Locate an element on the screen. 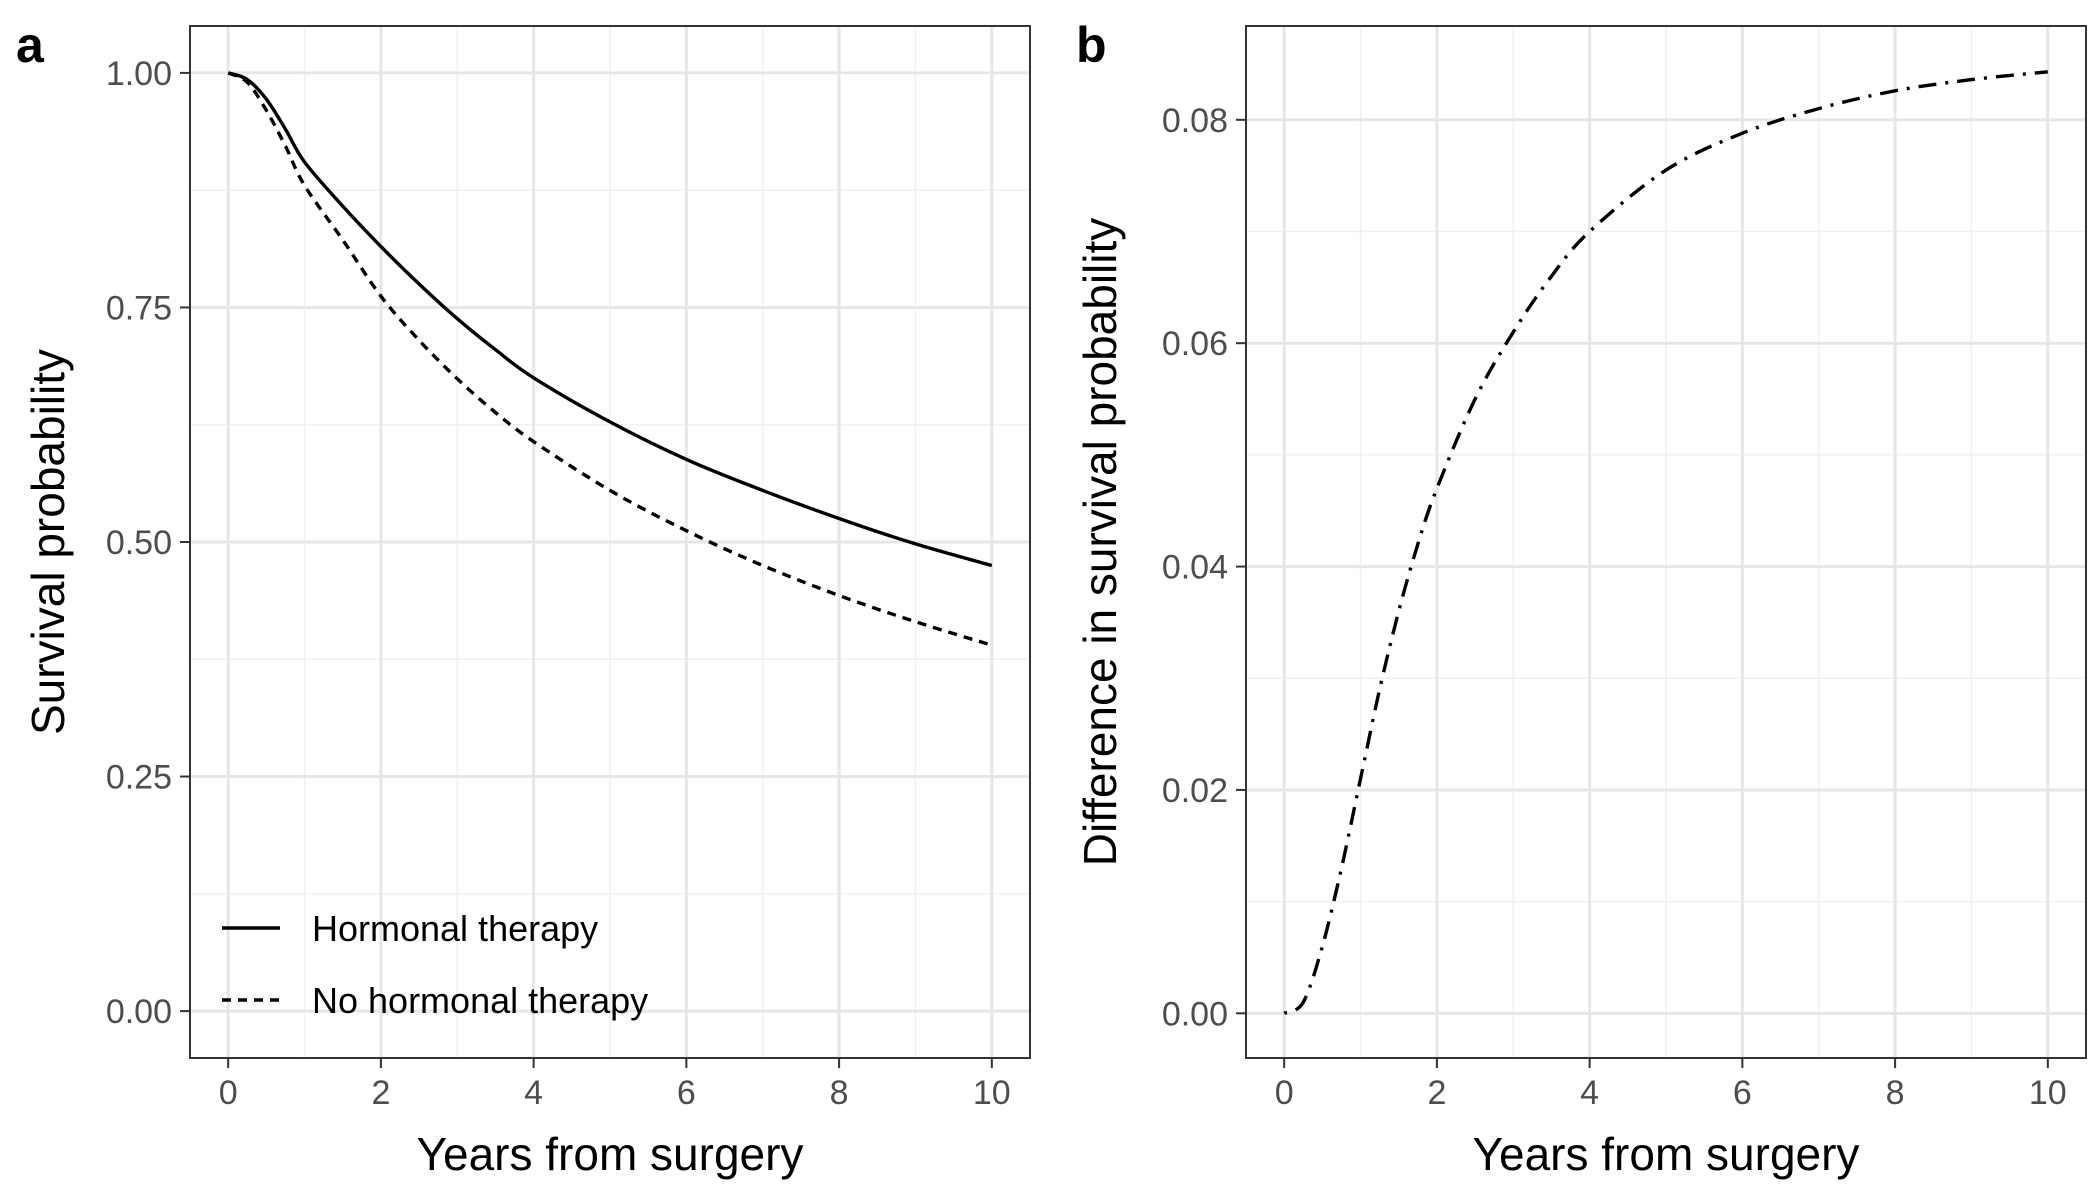 Image resolution: width=2100 pixels, height=1200 pixels. panel-a-tag: a is located at coordinates (30, 45).